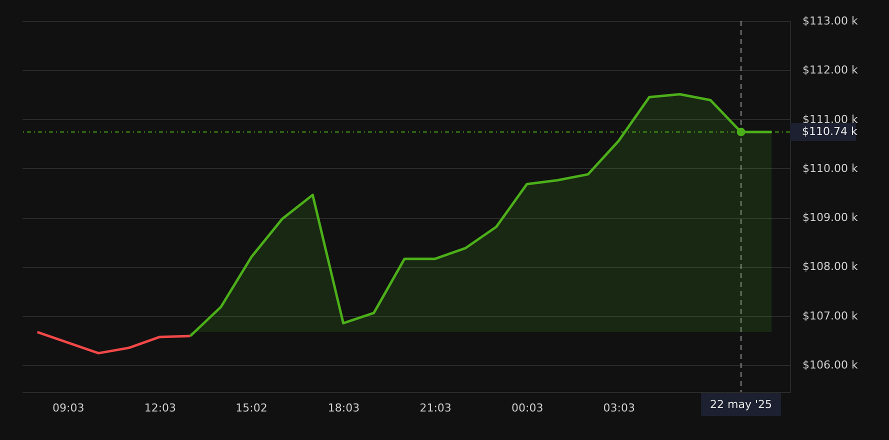 This screenshot has width=889, height=440. Describe the element at coordinates (830, 315) in the screenshot. I see `y-tick-label: $107.00 k` at that location.